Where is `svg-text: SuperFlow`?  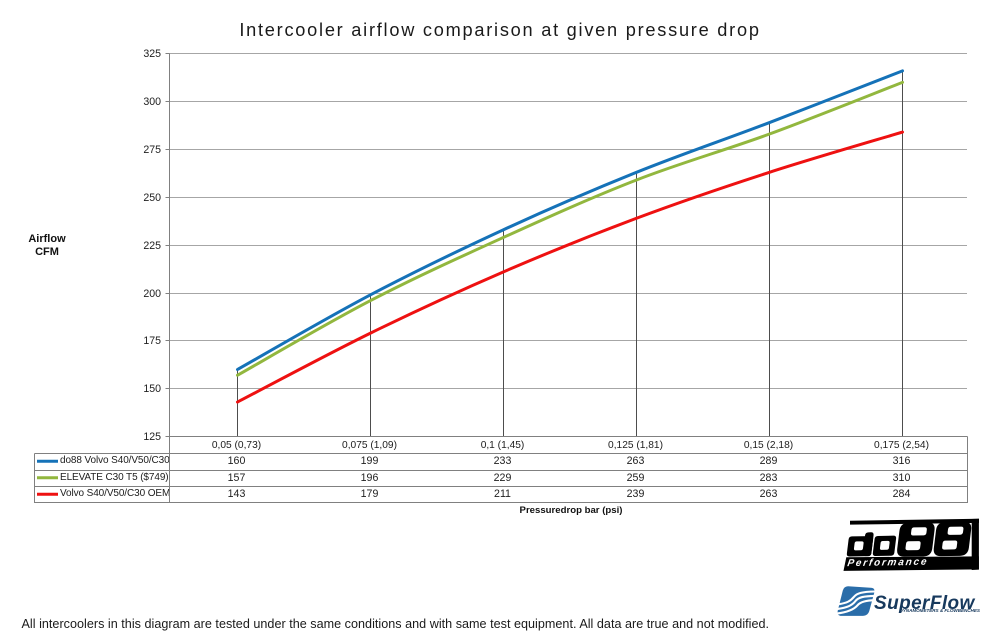
svg-text: SuperFlow is located at coordinates (925, 603).